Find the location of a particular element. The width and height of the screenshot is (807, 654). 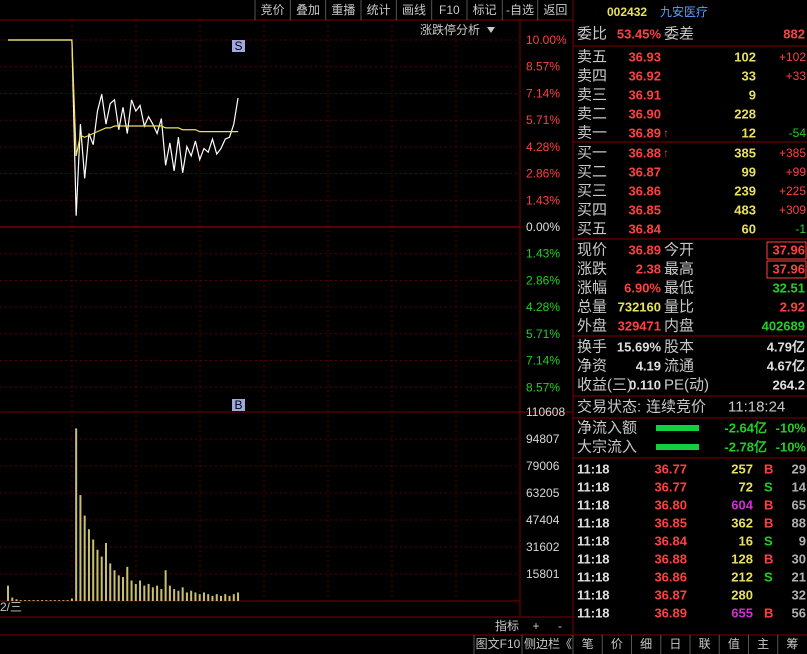

bottom-tab: 价 is located at coordinates (617, 644).